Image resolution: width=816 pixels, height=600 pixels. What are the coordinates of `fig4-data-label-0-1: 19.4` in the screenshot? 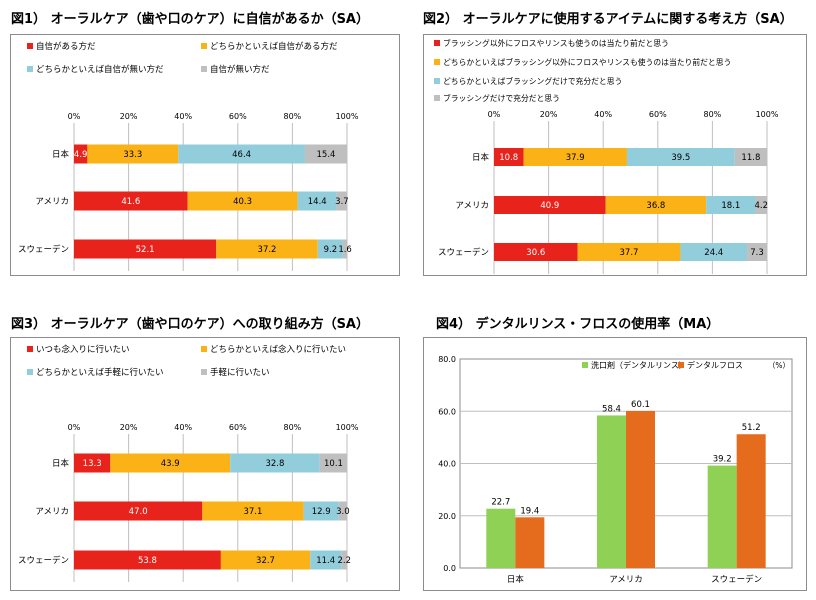 It's located at (529, 511).